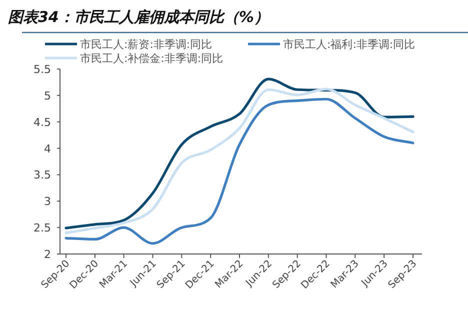 The image size is (468, 329). I want to click on title: 图表34：市民工人雇佣成本同比（%）, so click(138, 17).